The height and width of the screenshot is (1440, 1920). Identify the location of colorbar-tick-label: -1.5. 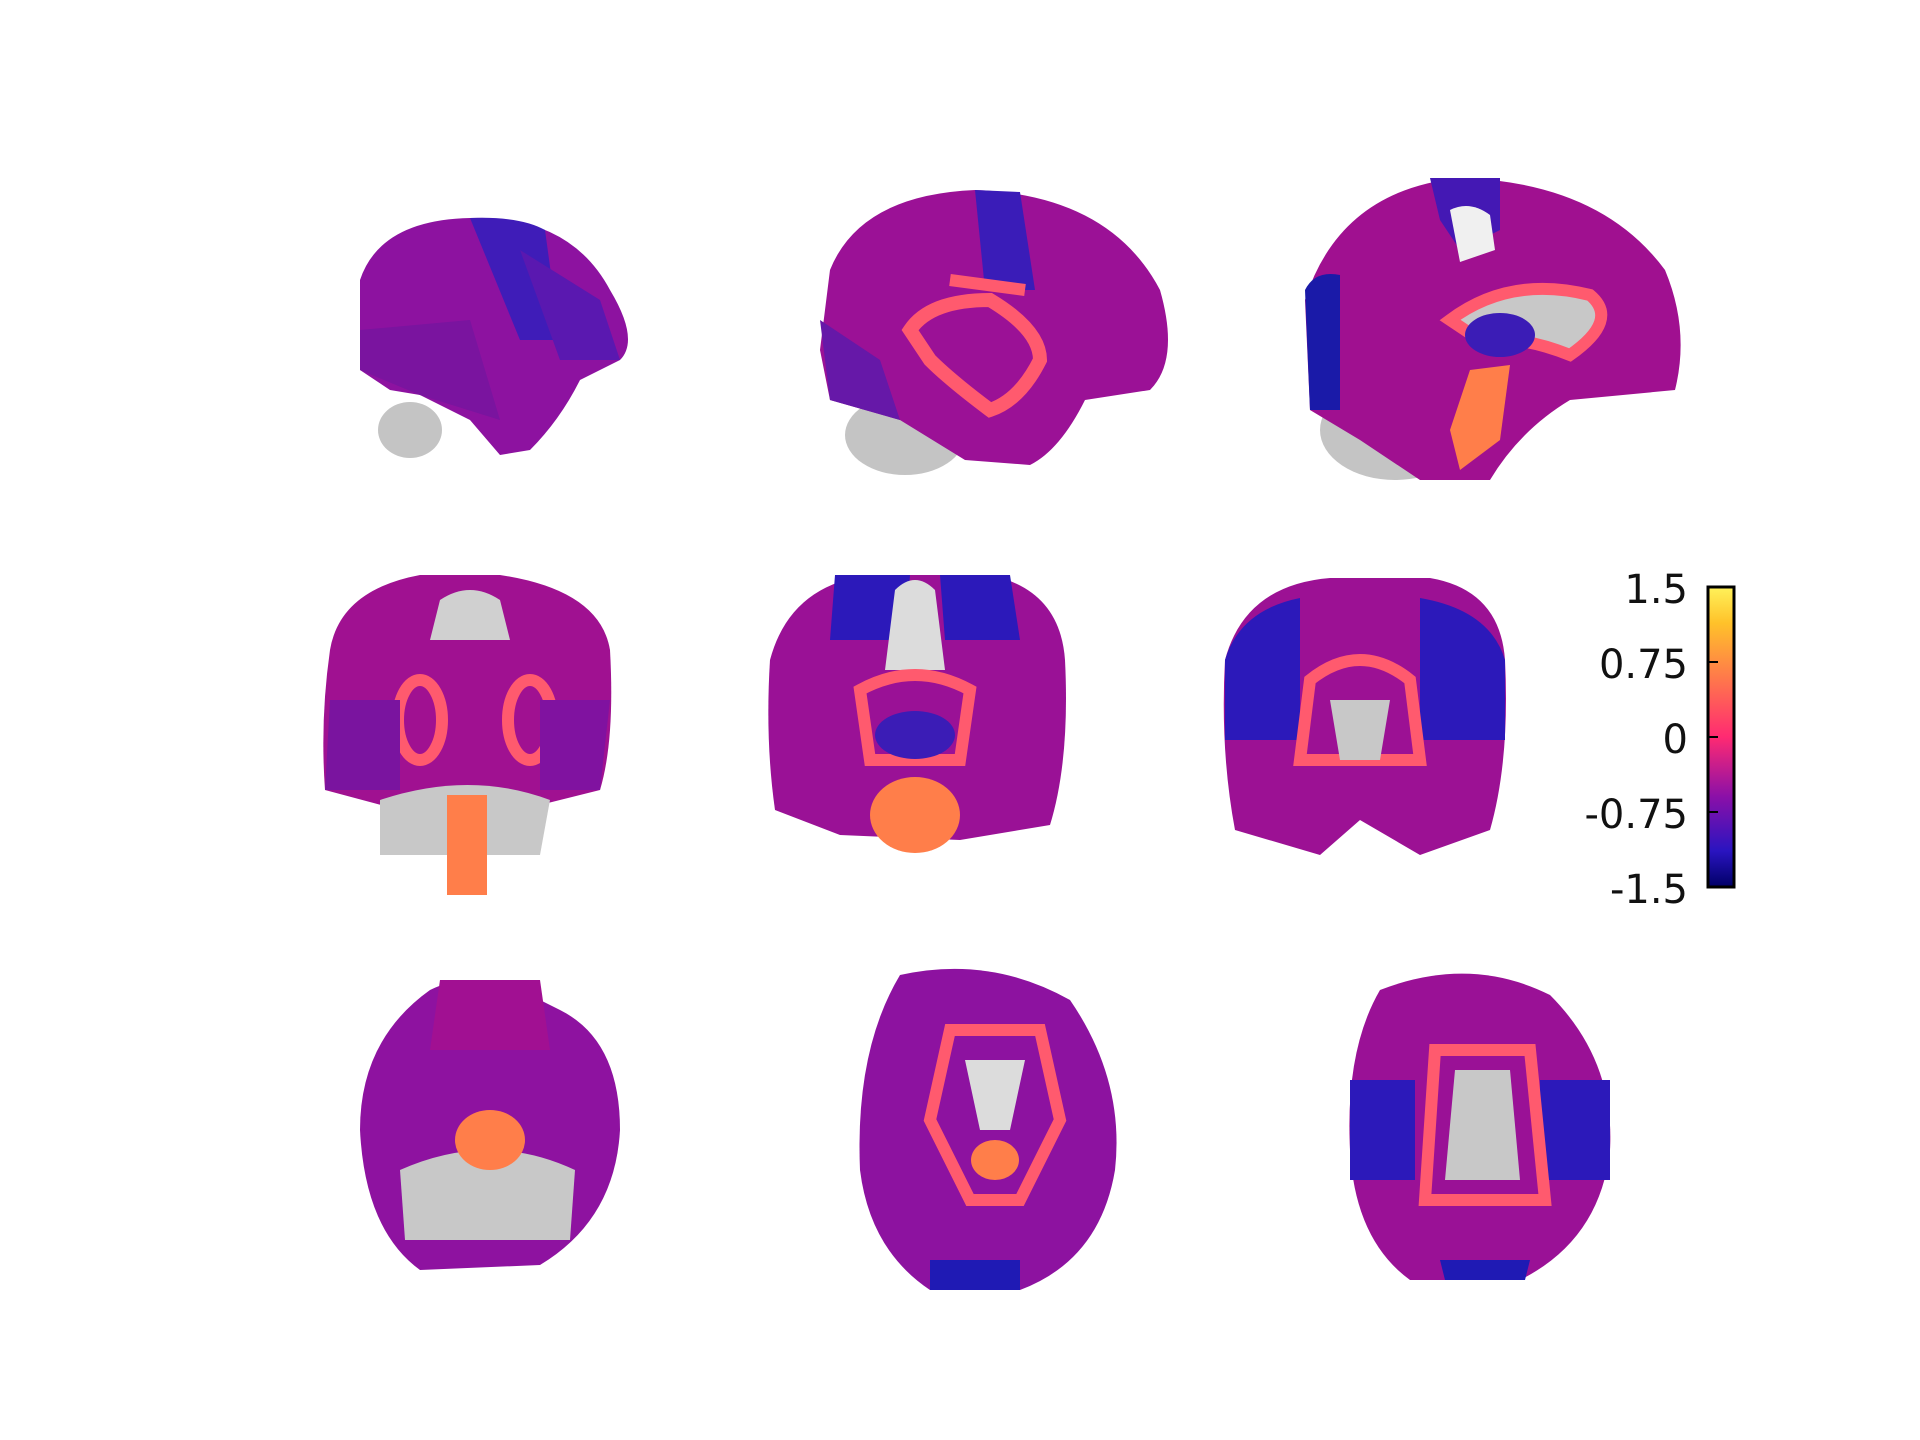
(1648, 890).